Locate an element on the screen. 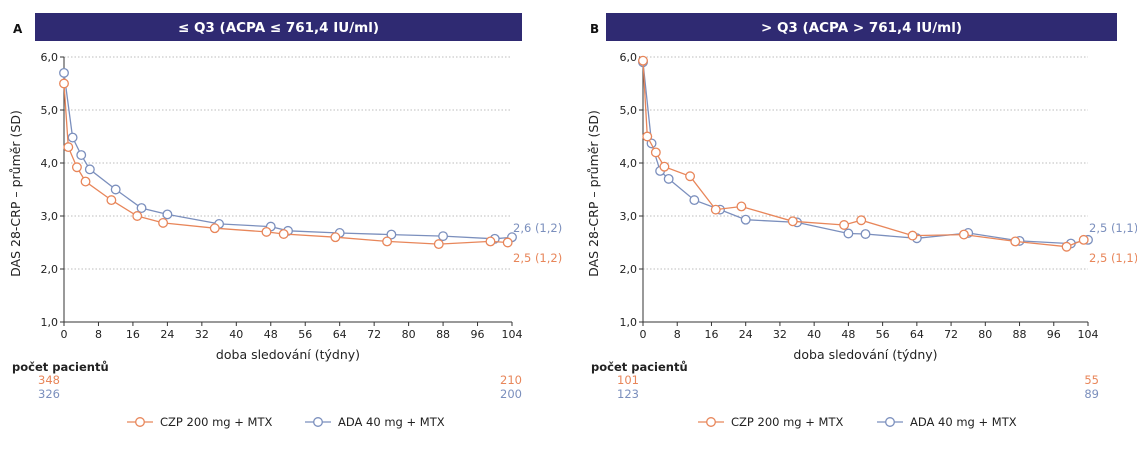 This screenshot has height=449, width=1137. patients-ada-start: 123 is located at coordinates (628, 394).